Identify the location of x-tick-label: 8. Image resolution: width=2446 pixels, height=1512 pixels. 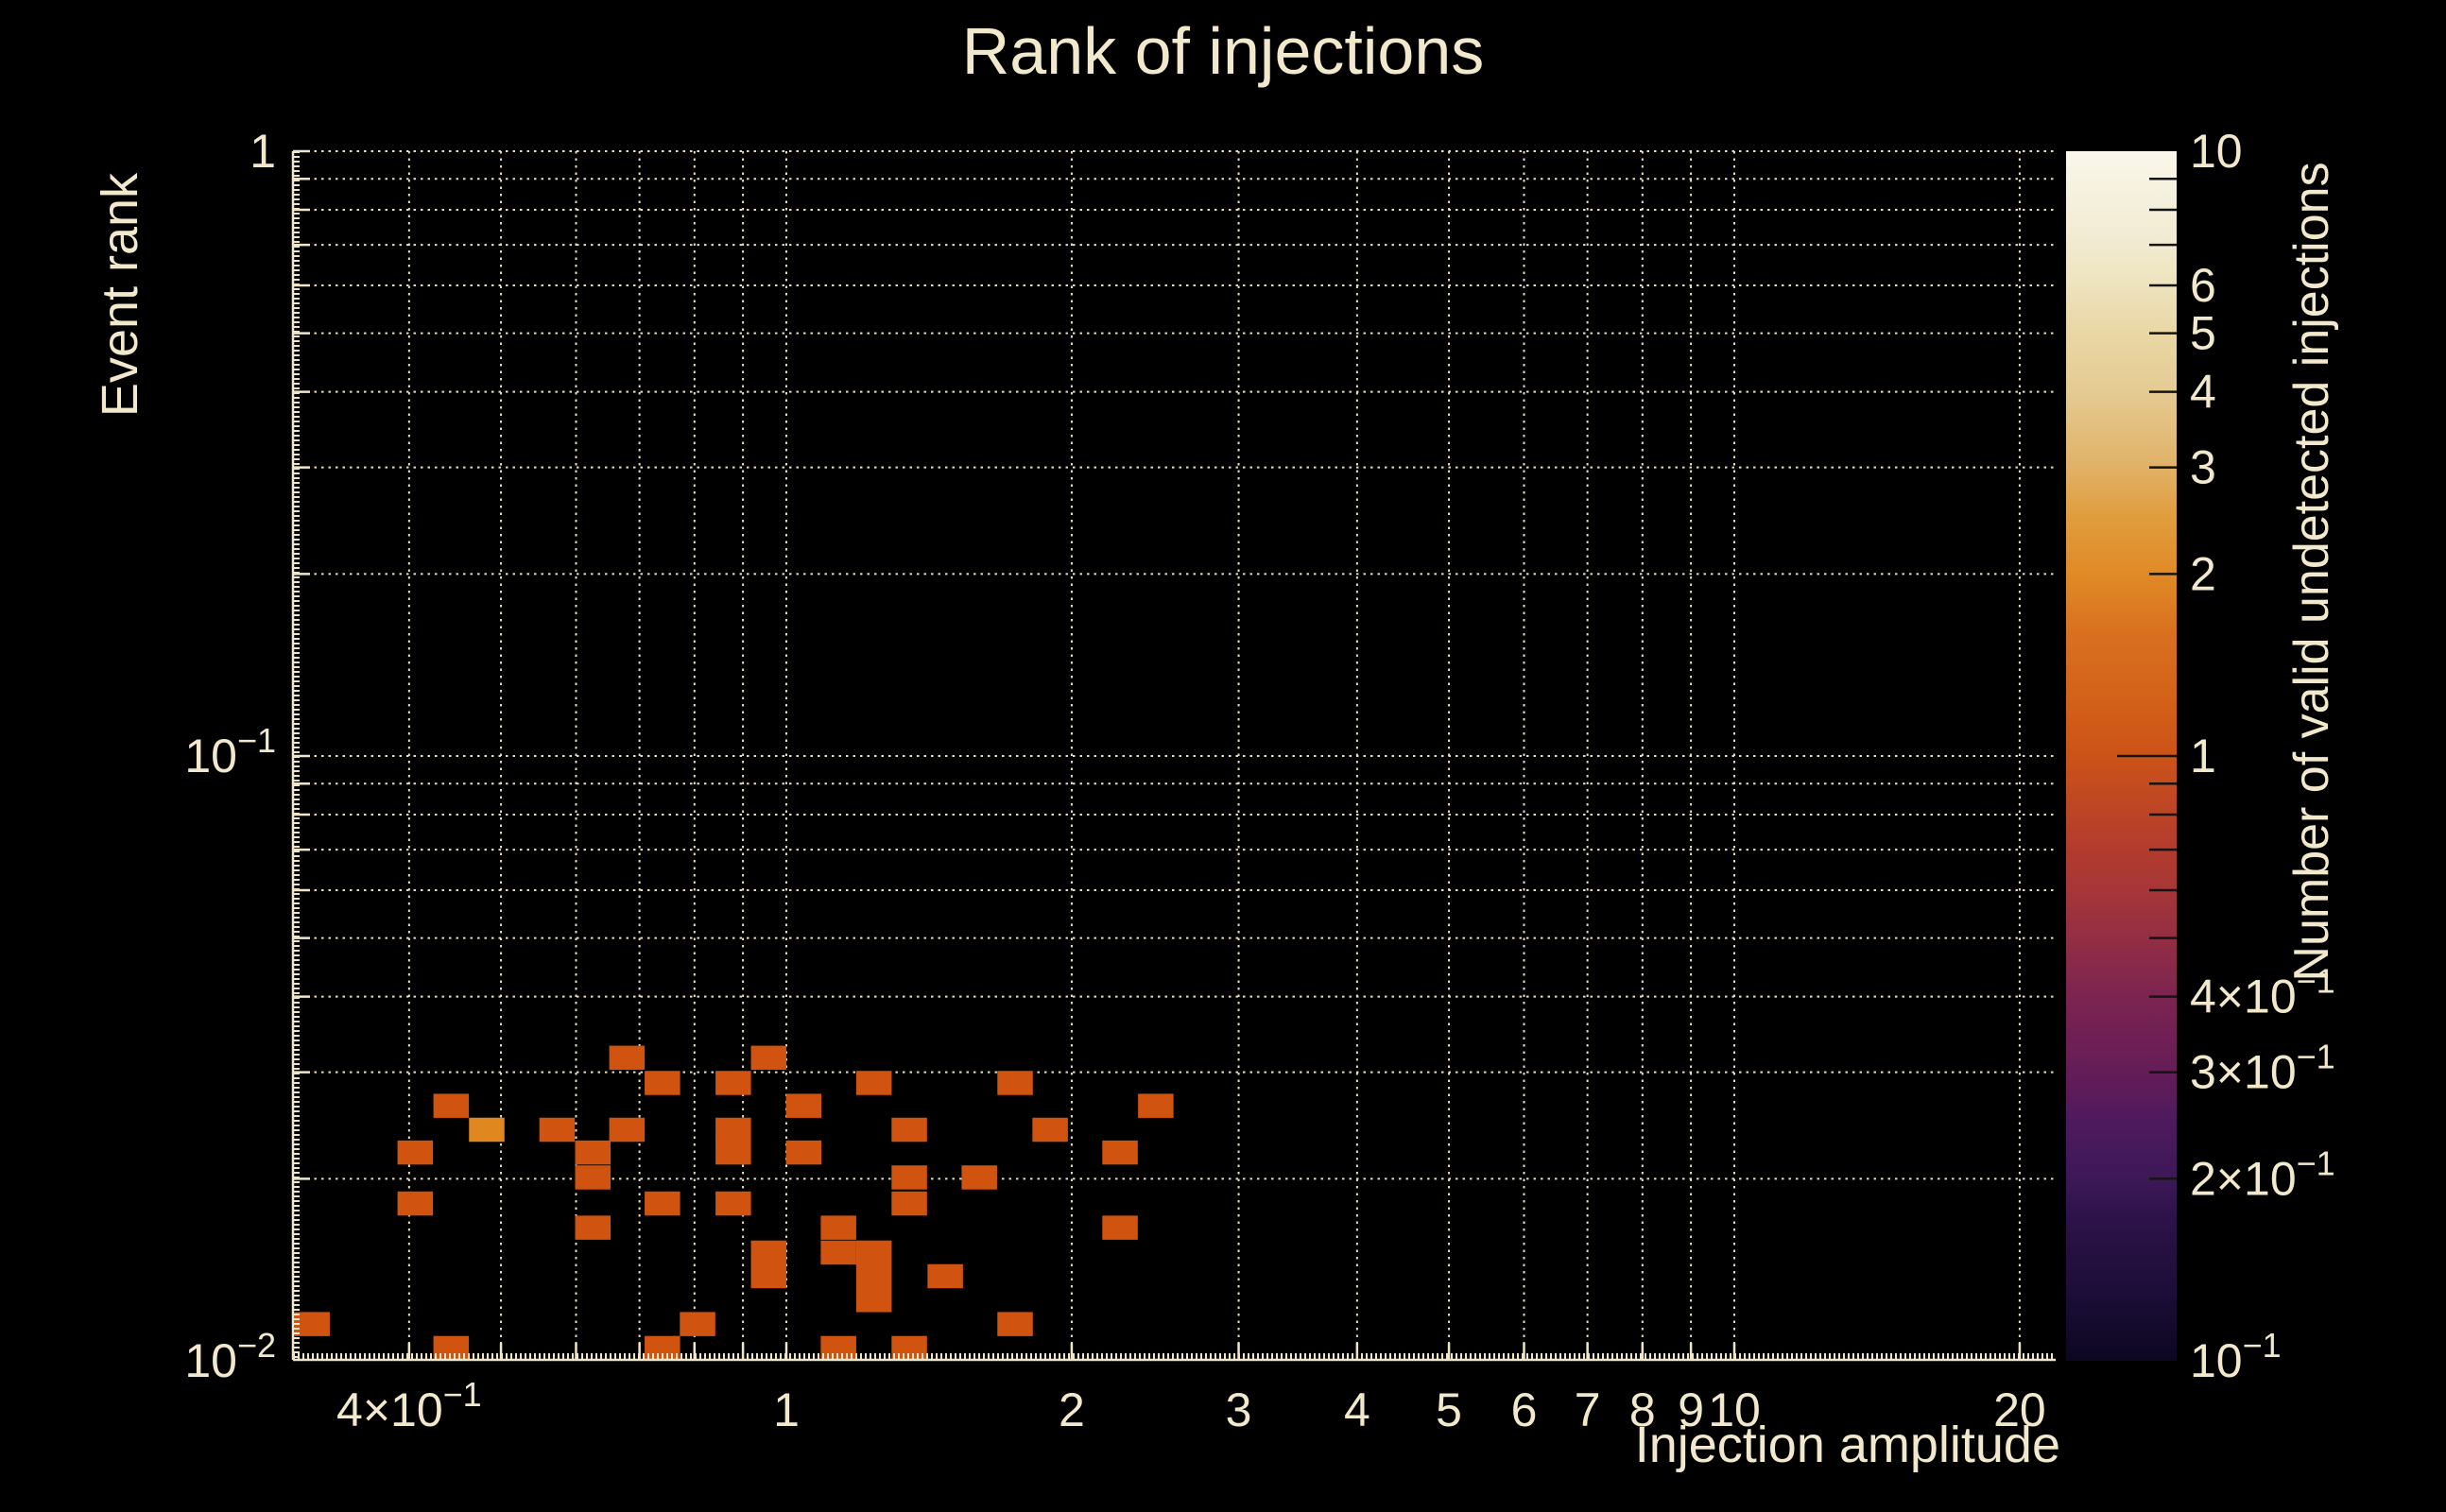
(1642, 1409).